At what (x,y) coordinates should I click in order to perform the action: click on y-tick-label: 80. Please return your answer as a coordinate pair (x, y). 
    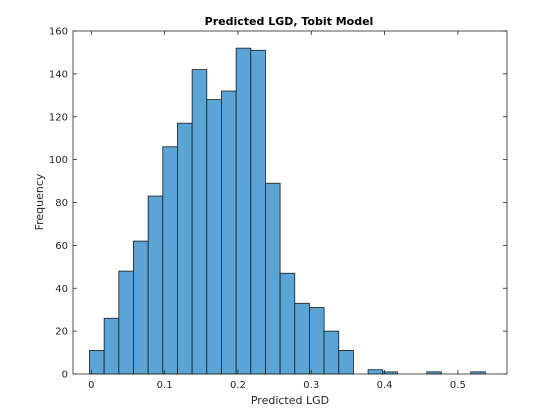
    Looking at the image, I should click on (61, 203).